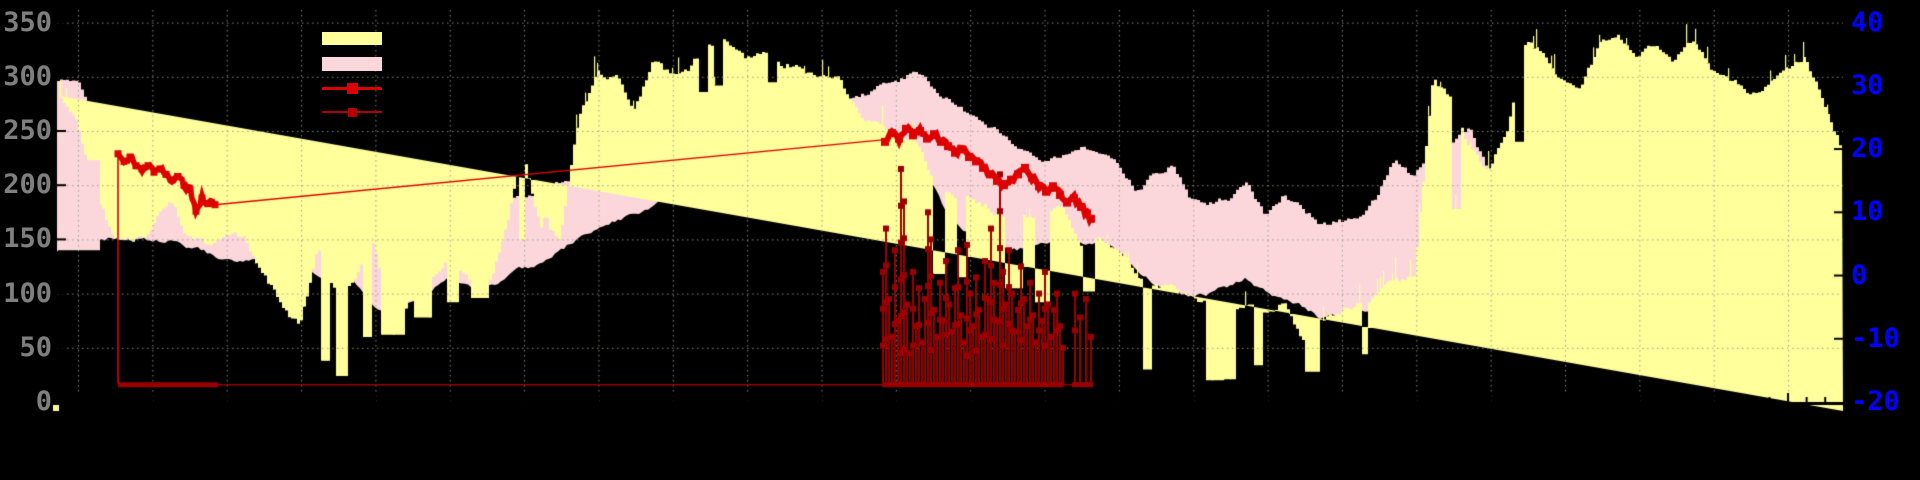 The width and height of the screenshot is (1920, 480). Describe the element at coordinates (1875, 401) in the screenshot. I see `right-tick-label: -20` at that location.